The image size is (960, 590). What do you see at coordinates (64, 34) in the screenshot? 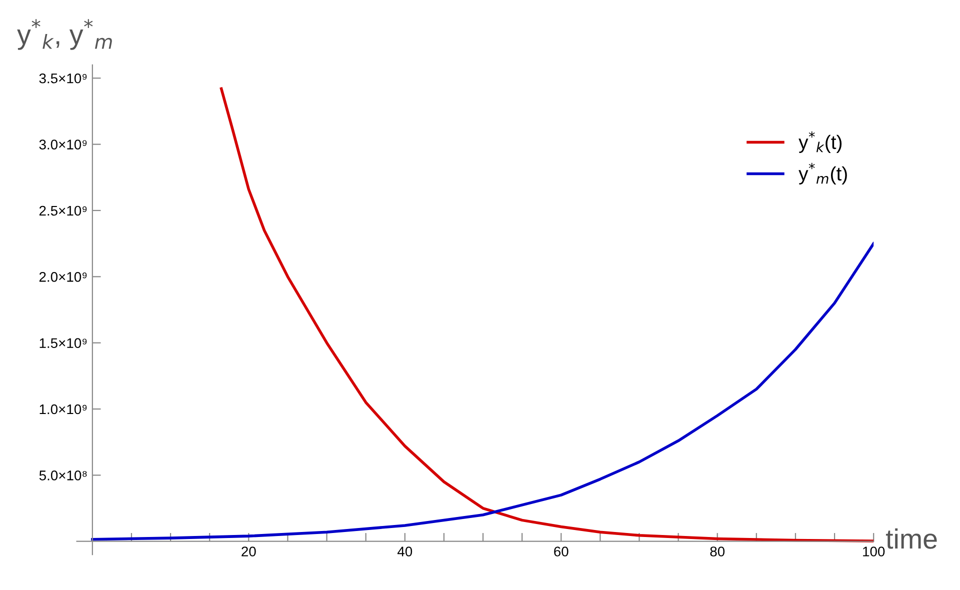
I see `y-axis-title: y$^{*}$$_{k}$, y$^{*}$$_{m}$` at bounding box center [64, 34].